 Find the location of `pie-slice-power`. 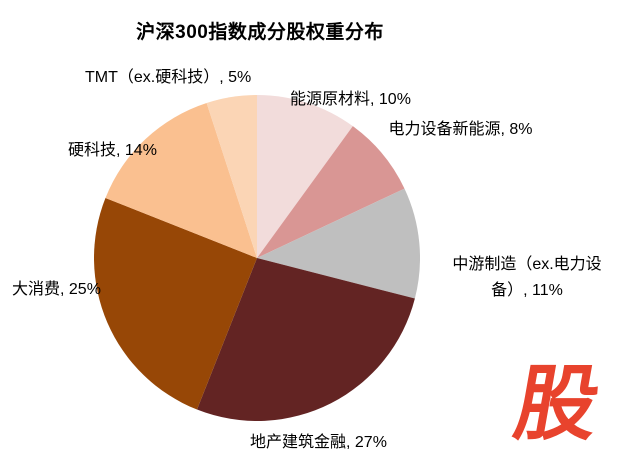

pie-slice-power is located at coordinates (331, 192).